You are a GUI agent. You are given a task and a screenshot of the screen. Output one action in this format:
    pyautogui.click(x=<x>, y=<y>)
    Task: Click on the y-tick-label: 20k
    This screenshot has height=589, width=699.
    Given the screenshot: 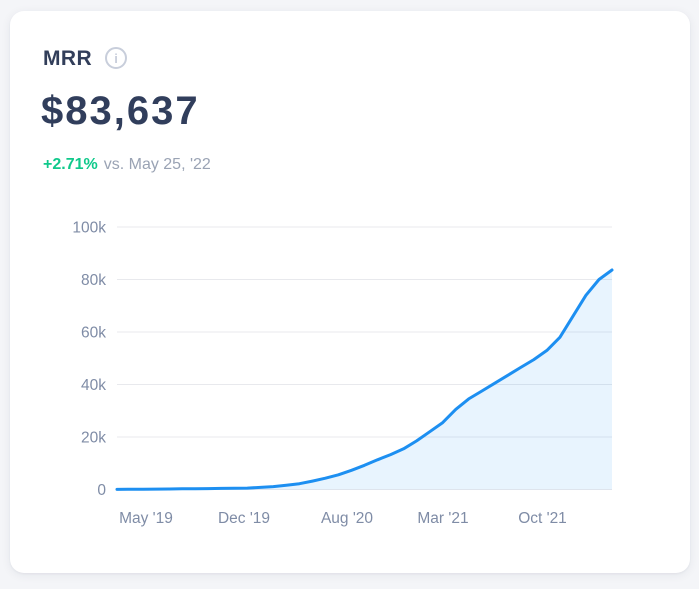 What is the action you would take?
    pyautogui.click(x=93, y=438)
    